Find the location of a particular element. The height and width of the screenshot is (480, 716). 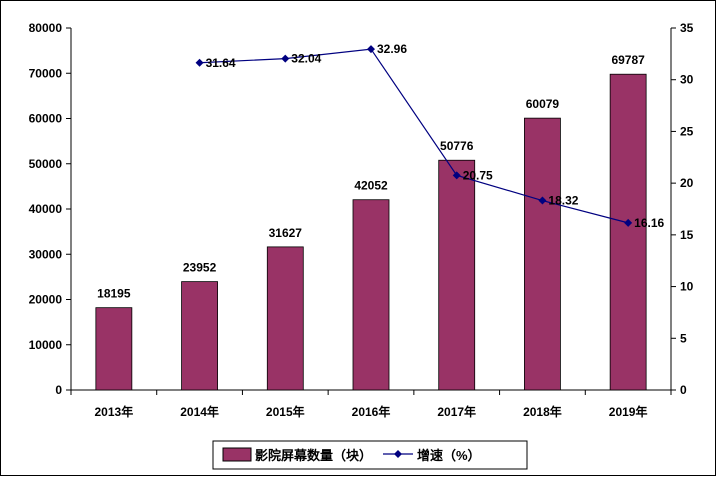

y-left-tick-label: 70000 is located at coordinates (46, 73).